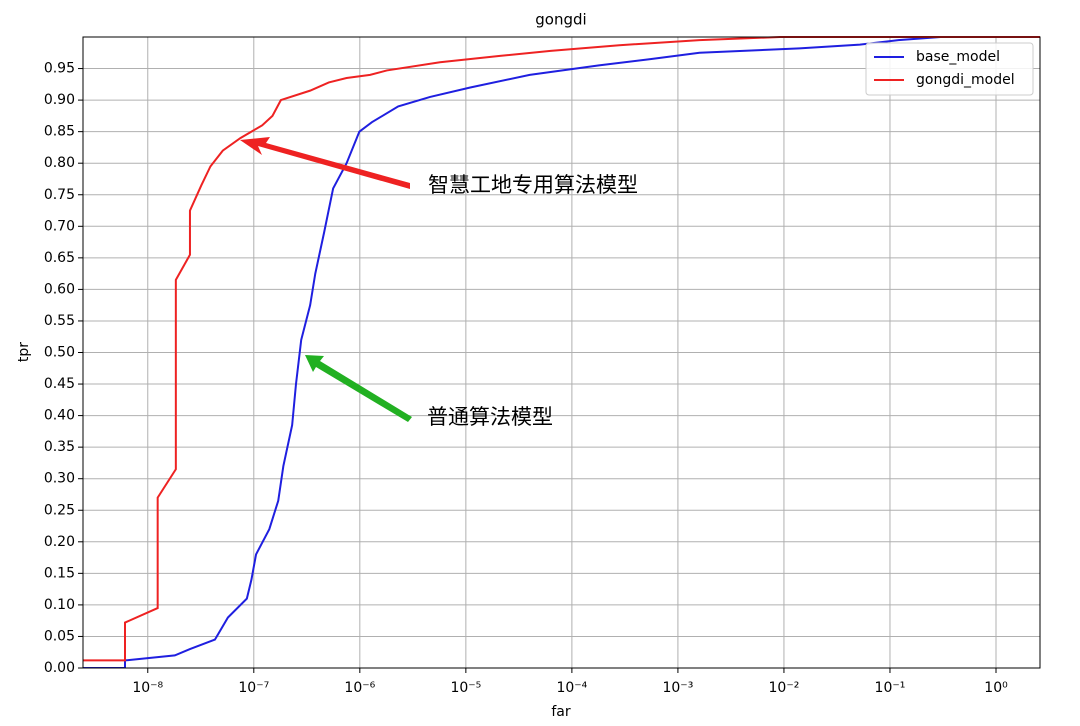 The height and width of the screenshot is (726, 1080). I want to click on y-tick-label: 0.95, so click(59, 69).